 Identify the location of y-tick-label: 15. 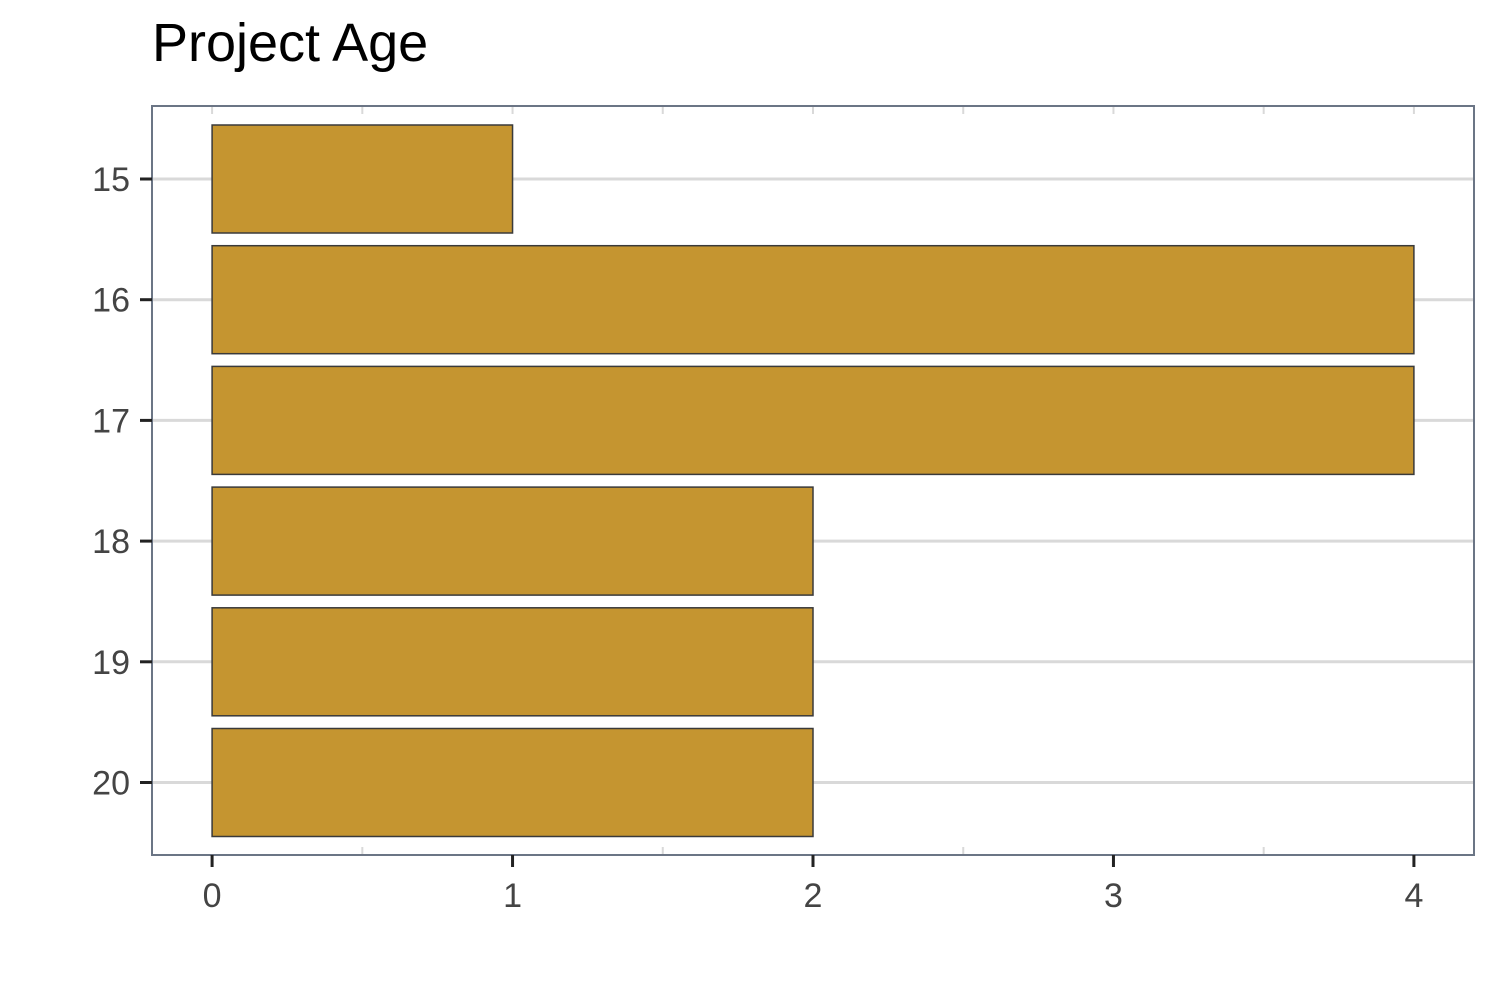
(111, 180).